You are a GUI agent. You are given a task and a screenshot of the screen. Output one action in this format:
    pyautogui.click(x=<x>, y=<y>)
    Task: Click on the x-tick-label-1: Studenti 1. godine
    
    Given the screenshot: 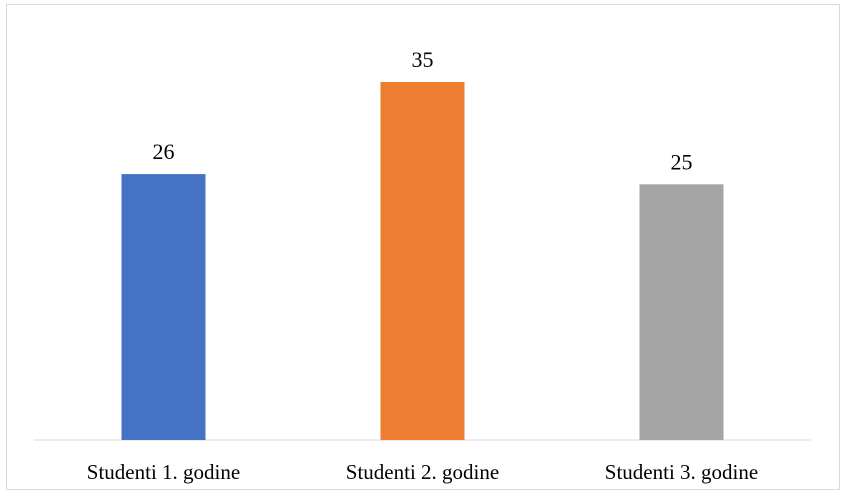 What is the action you would take?
    pyautogui.click(x=163, y=472)
    